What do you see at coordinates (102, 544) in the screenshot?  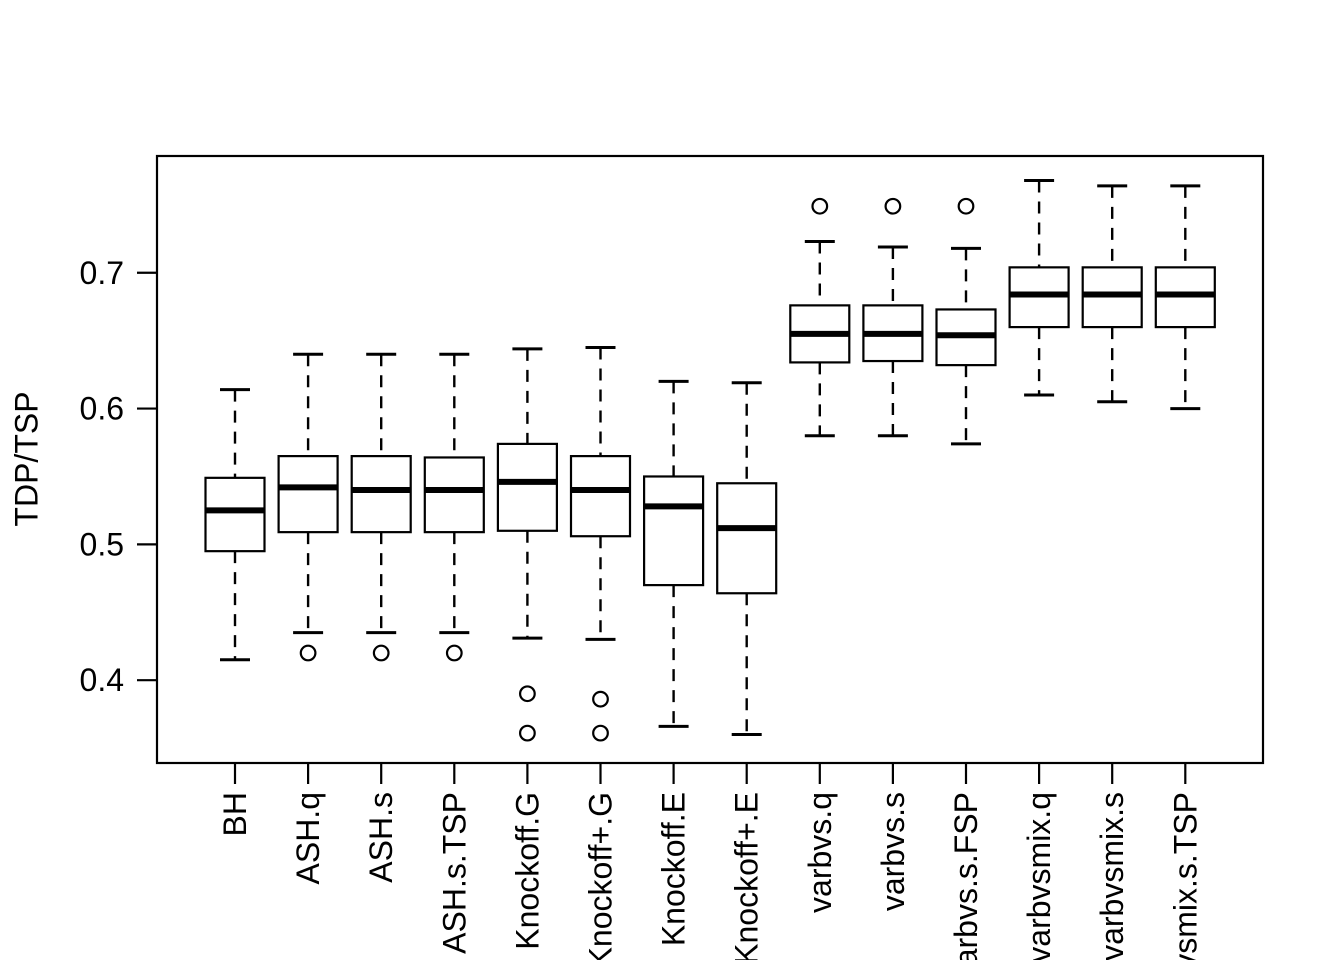 I see `y-tick-label: 0.5` at bounding box center [102, 544].